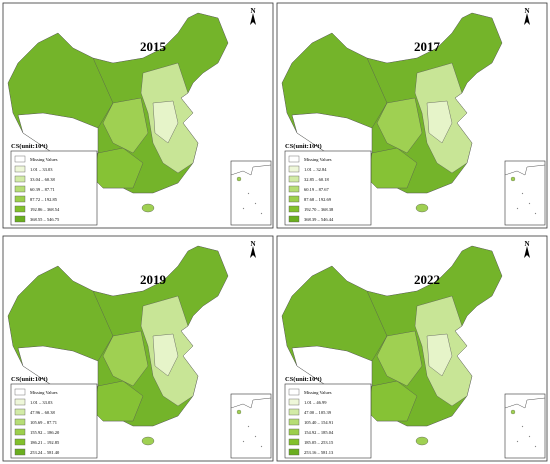 The height and width of the screenshot is (464, 550). Describe the element at coordinates (319, 442) in the screenshot. I see `legend-label: 185.05 – 253.15` at that location.